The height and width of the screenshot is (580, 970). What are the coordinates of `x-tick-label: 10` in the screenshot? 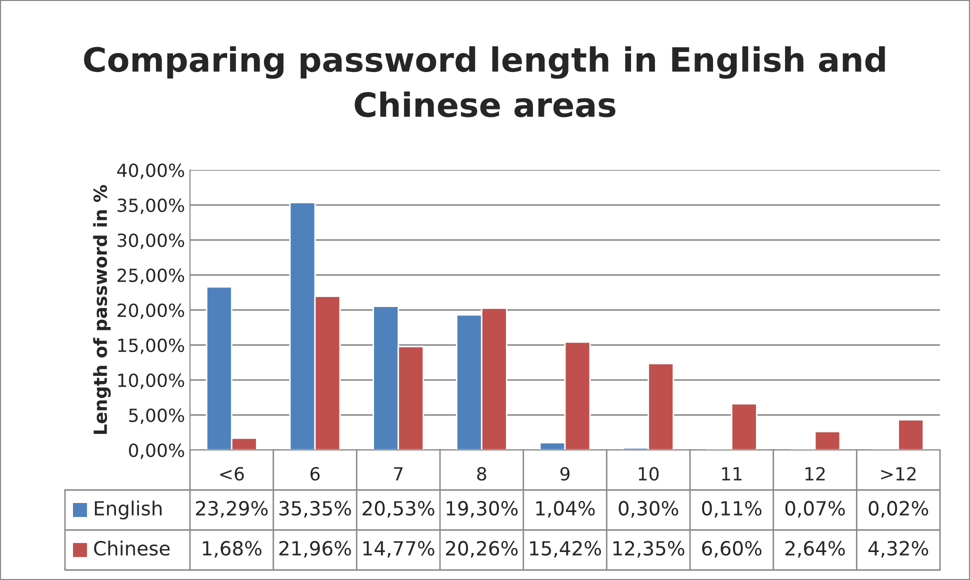 It's located at (648, 473).